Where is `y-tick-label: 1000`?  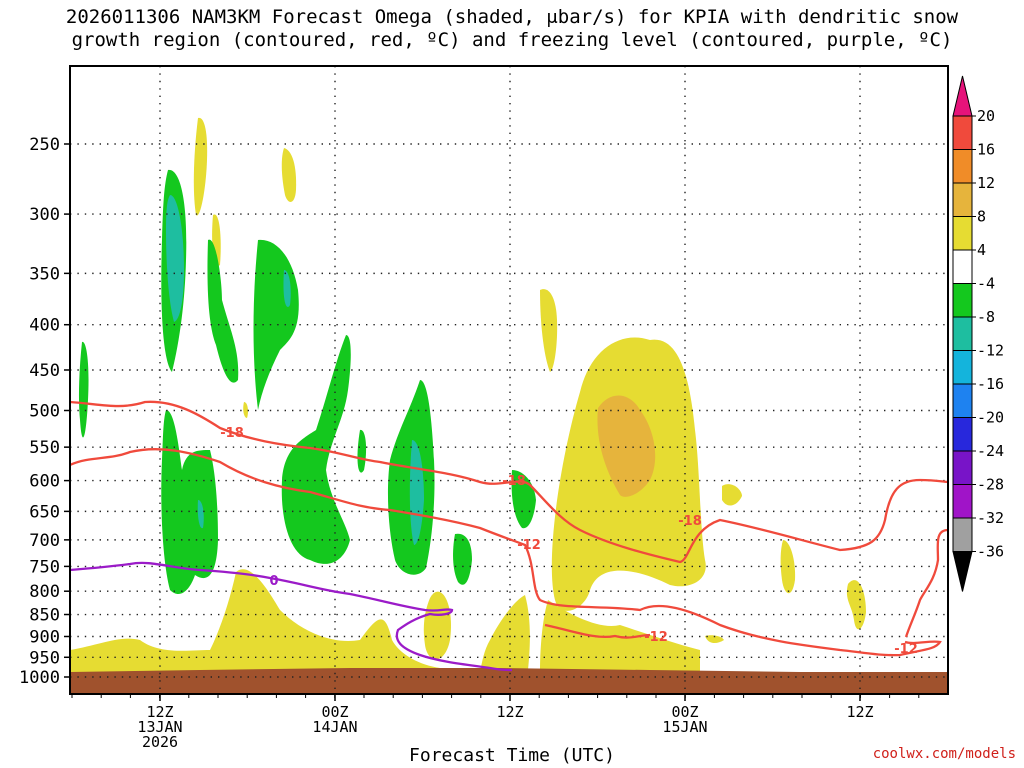
y-tick-label: 1000 is located at coordinates (39, 678).